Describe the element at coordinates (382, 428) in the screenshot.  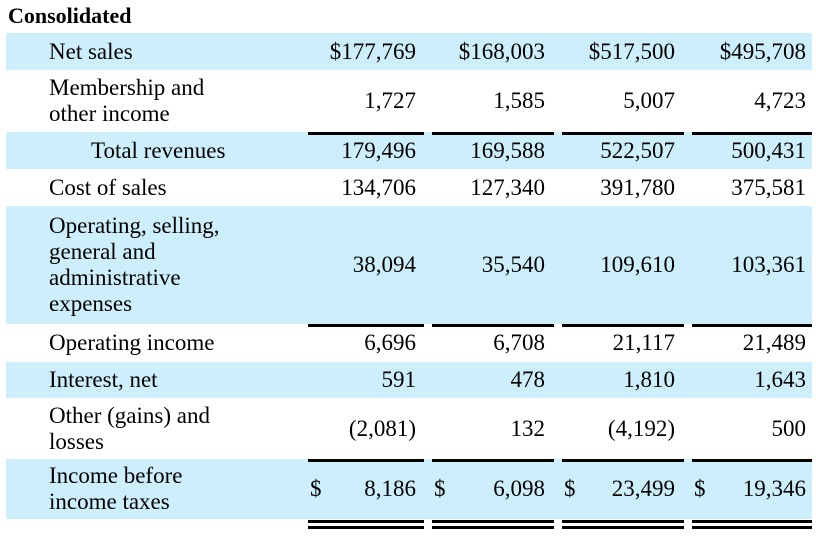
I see `value-cell: (2,081)` at that location.